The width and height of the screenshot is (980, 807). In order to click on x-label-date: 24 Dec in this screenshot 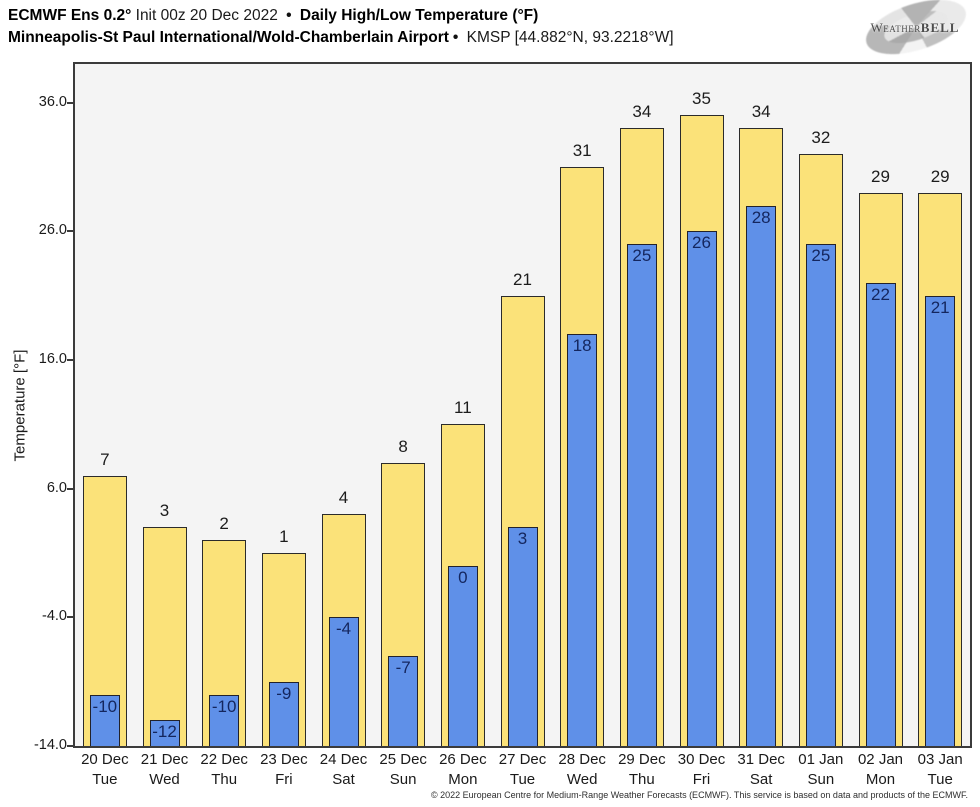, I will do `click(343, 759)`.